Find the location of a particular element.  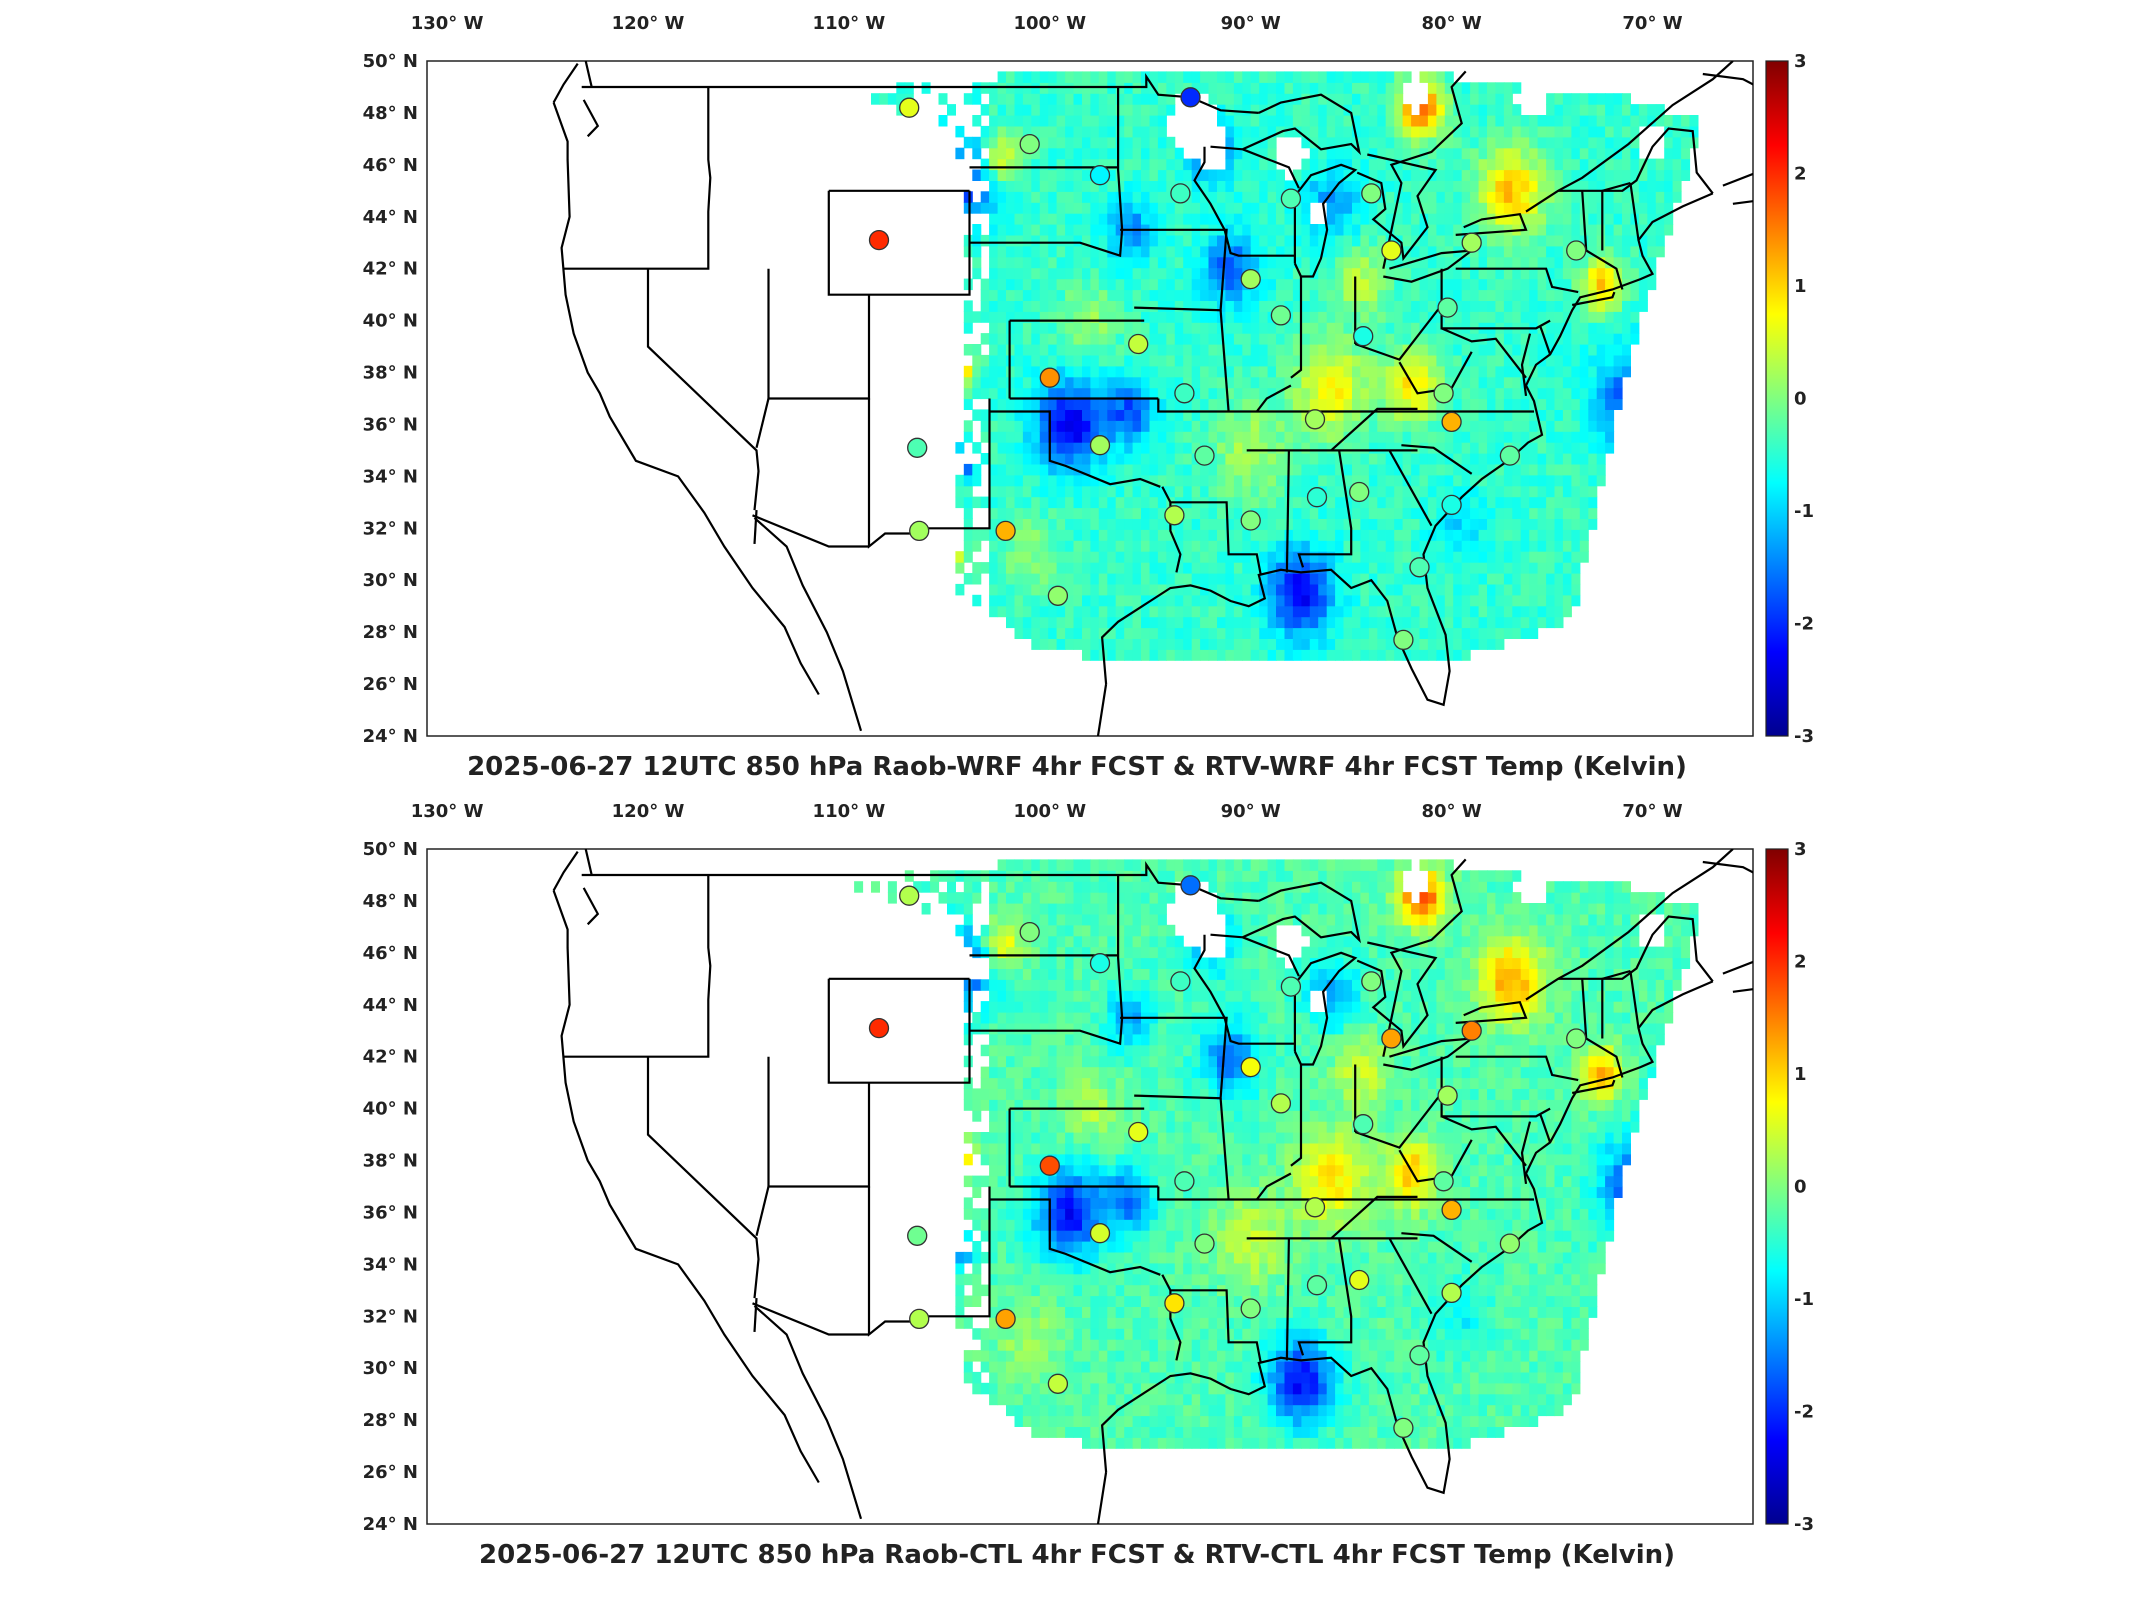

longitude-tick-label: 70° W is located at coordinates (1652, 811).